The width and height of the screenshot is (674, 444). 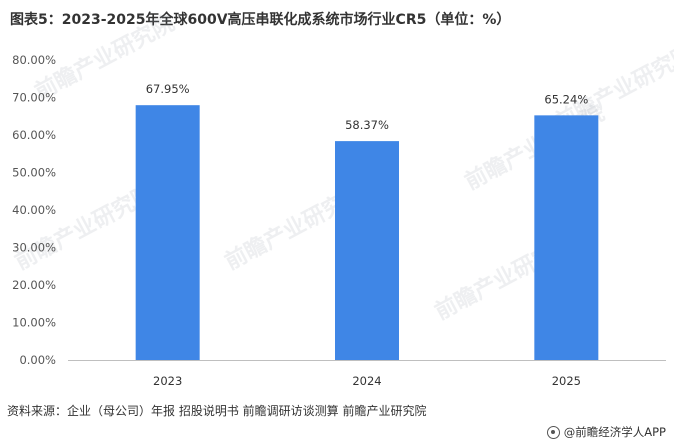 What do you see at coordinates (34, 135) in the screenshot?
I see `y-tick-label: 60.00%` at bounding box center [34, 135].